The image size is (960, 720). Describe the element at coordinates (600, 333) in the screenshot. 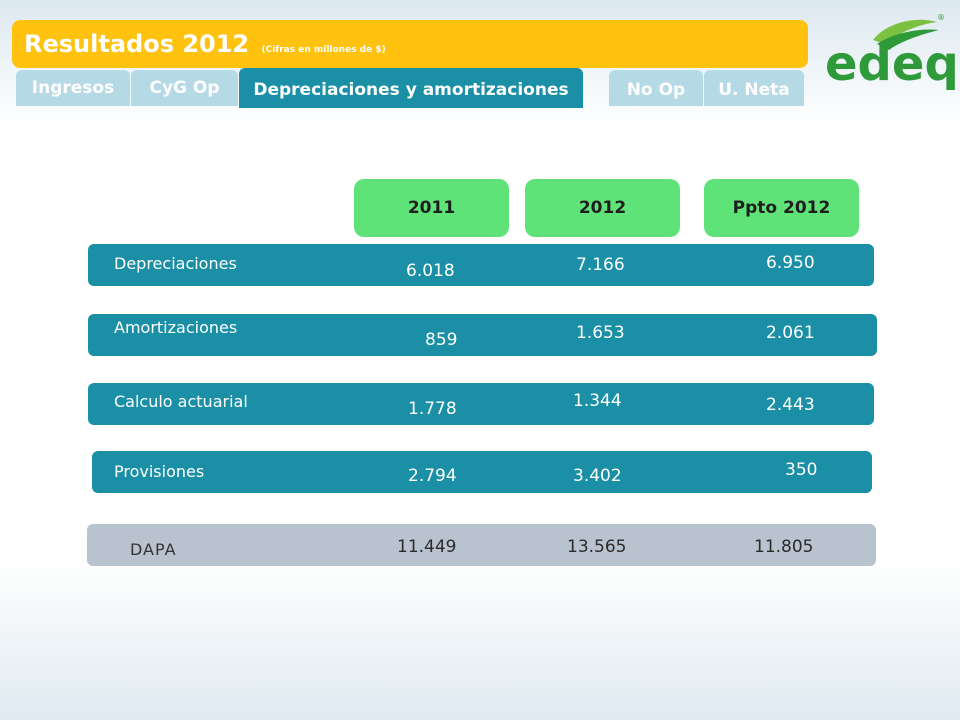

I see `row-value-2012: 1.653` at that location.